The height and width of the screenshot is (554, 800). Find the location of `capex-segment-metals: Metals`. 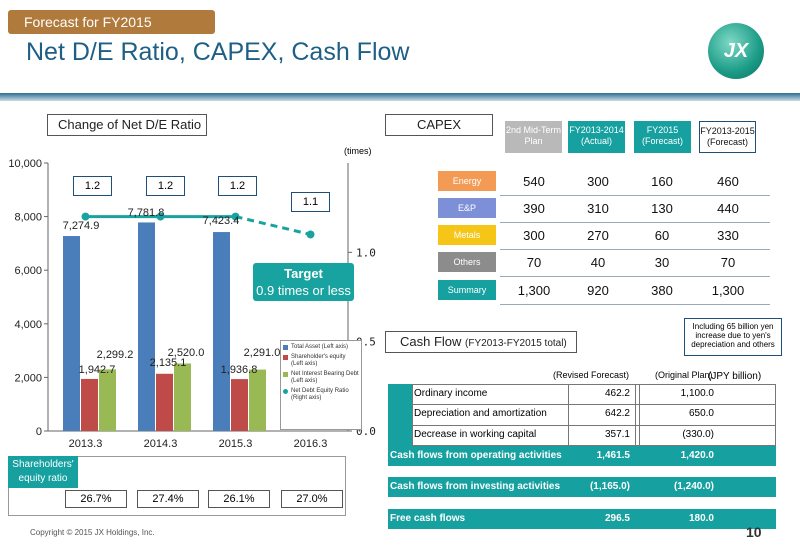

capex-segment-metals: Metals is located at coordinates (467, 235).